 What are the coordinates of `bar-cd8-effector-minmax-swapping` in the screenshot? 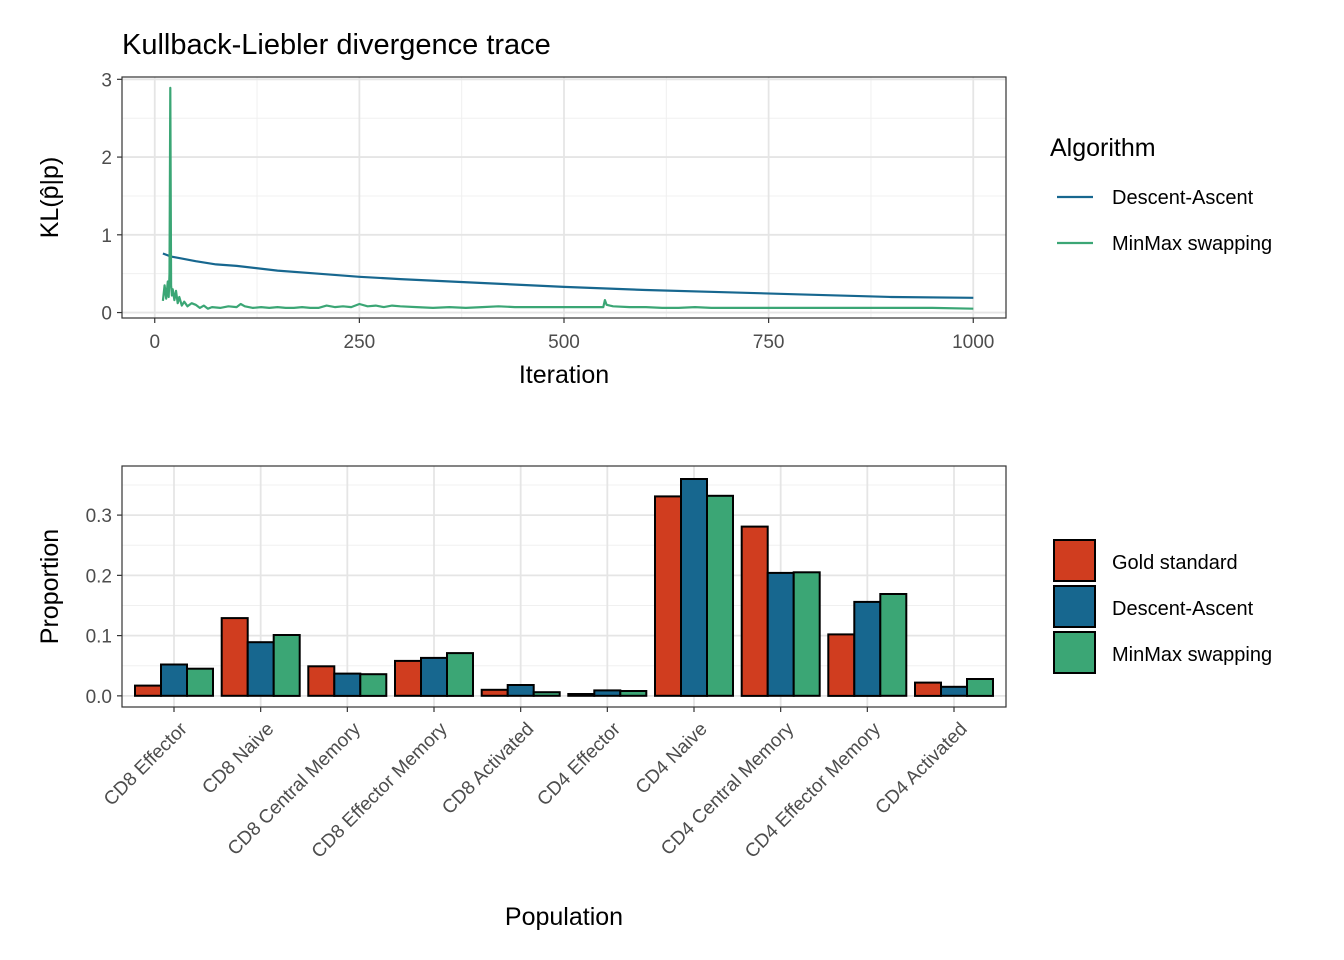 It's located at (200, 682).